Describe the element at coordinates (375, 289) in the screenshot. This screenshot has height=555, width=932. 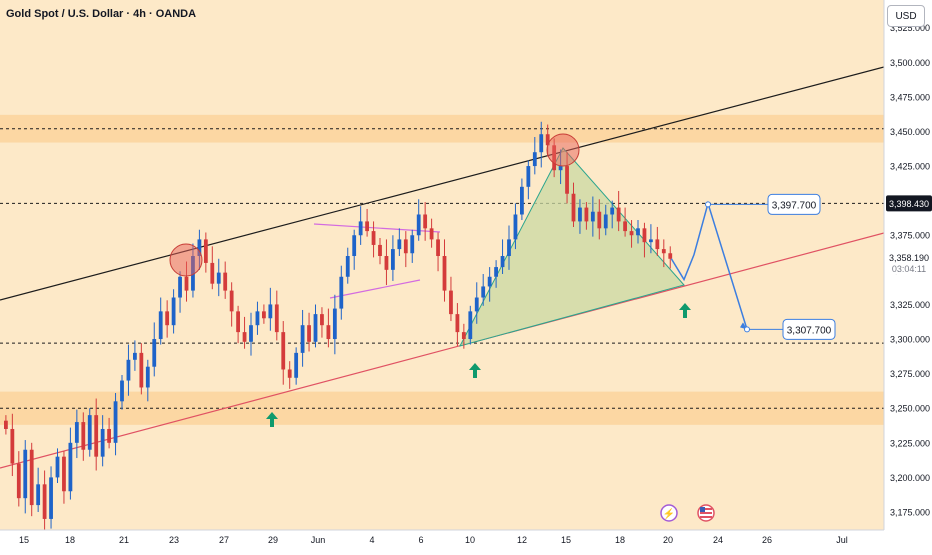
I see `flag-lower-line` at that location.